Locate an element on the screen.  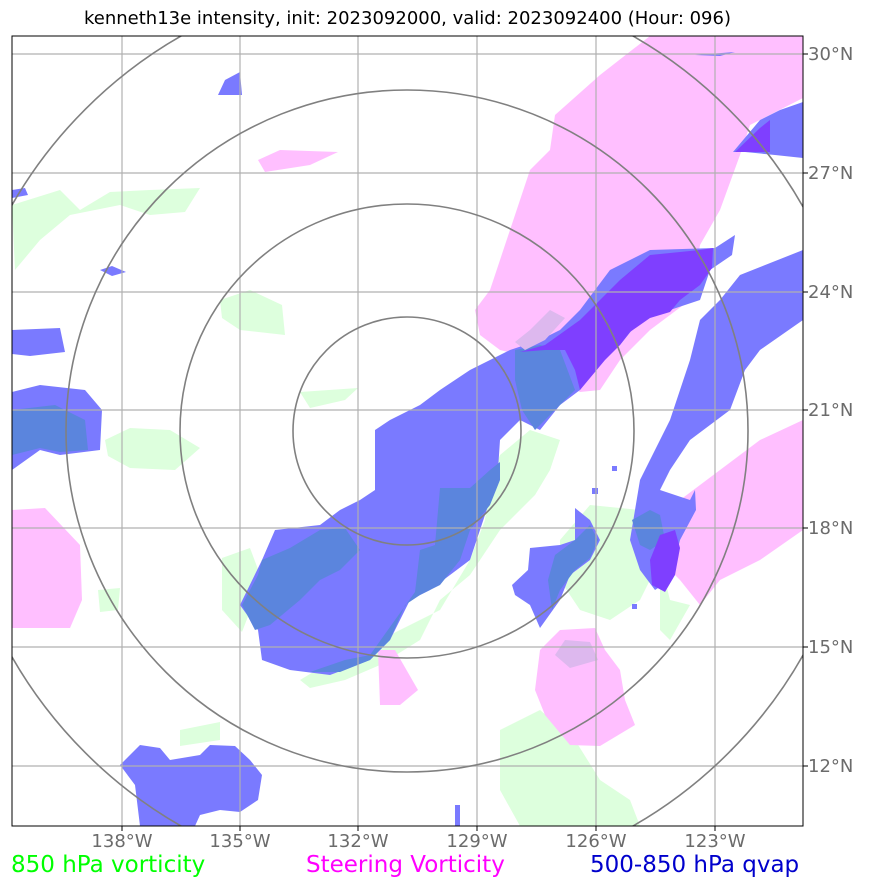
lon-ticks is located at coordinates (418, 828).